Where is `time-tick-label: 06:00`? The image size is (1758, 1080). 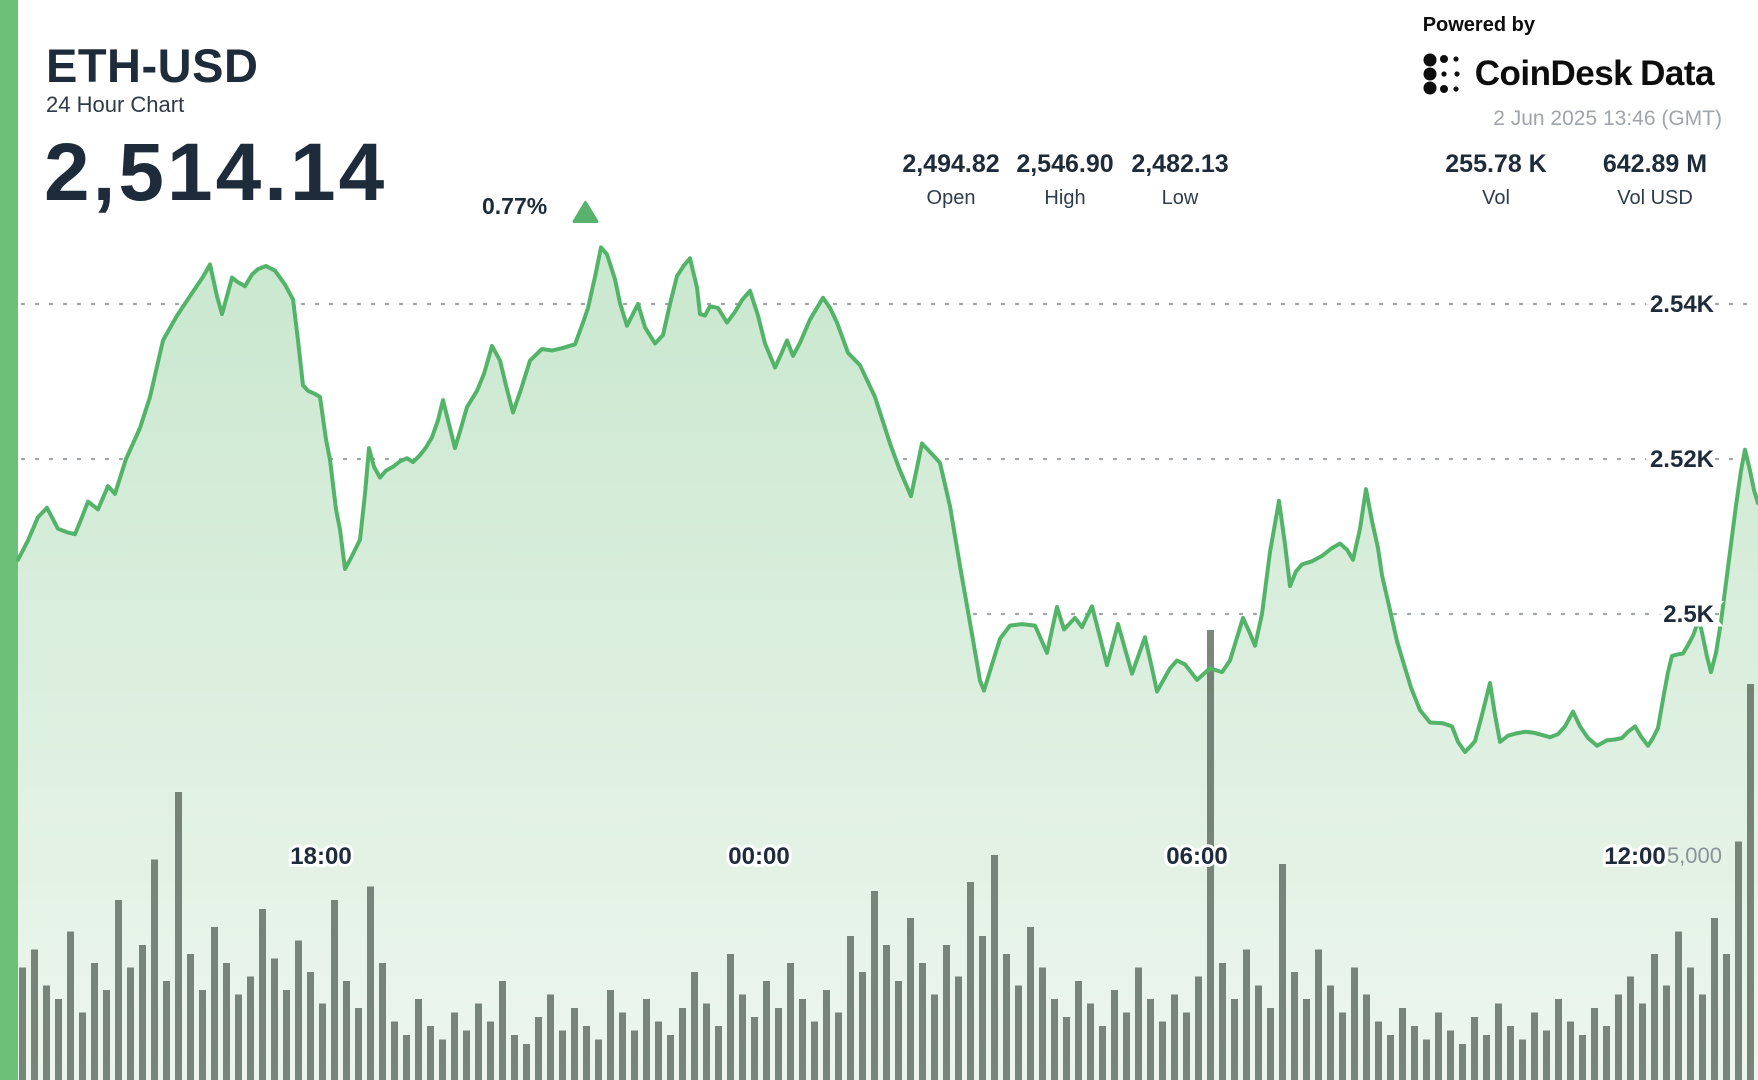 time-tick-label: 06:00 is located at coordinates (1196, 856).